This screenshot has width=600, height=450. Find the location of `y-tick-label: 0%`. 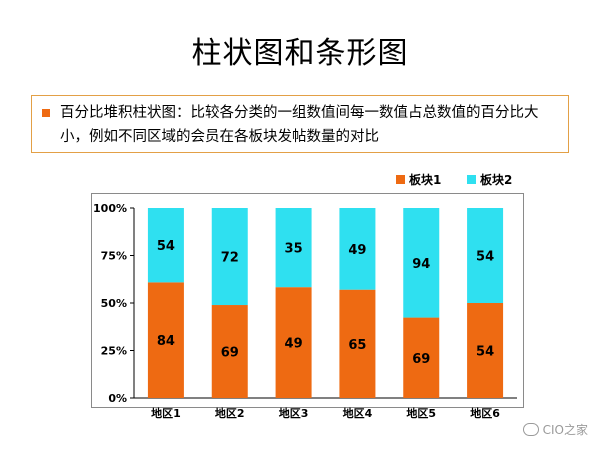

y-tick-label: 0% is located at coordinates (117, 398).